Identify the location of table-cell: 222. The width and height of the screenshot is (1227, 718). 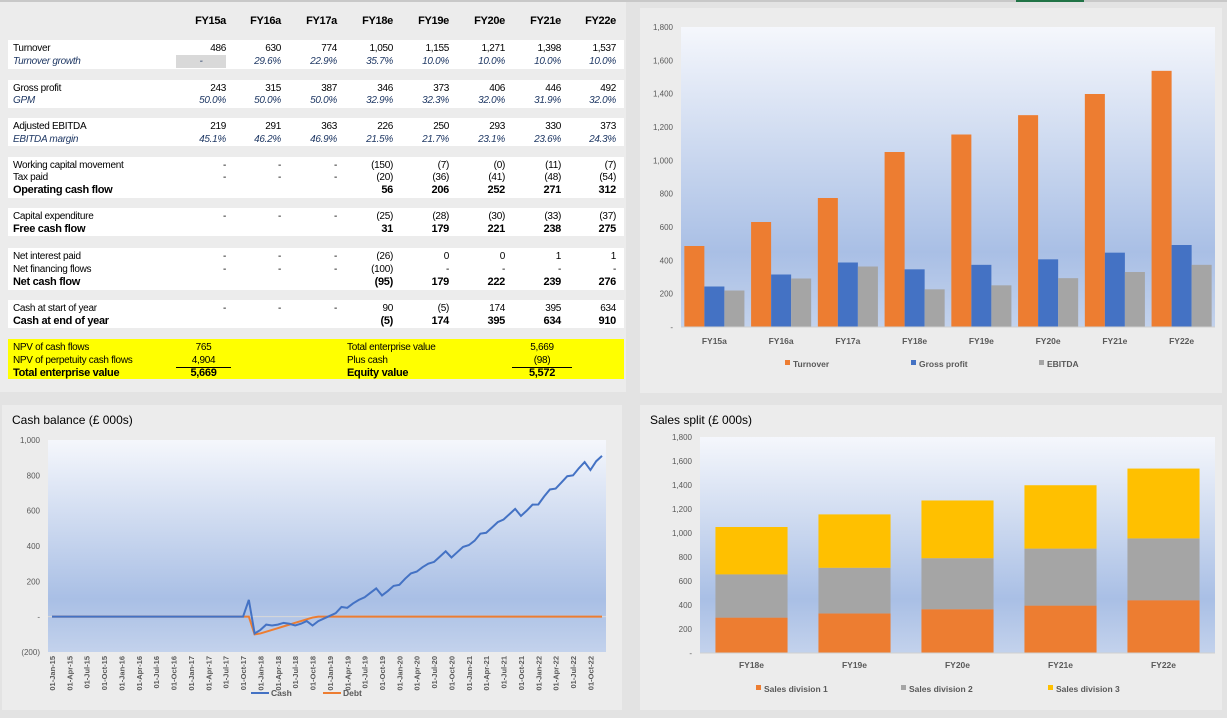
(496, 282).